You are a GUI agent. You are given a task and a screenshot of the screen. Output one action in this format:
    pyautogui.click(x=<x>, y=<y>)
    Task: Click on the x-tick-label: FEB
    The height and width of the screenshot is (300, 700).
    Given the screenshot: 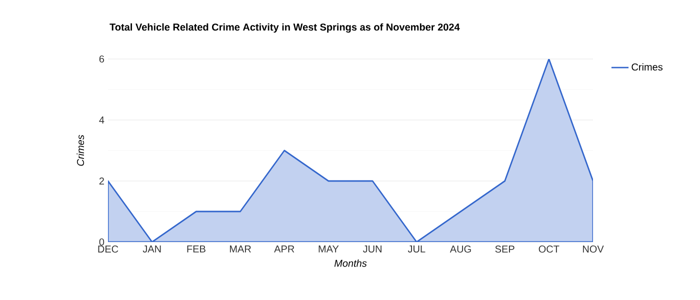 What is the action you would take?
    pyautogui.click(x=196, y=249)
    